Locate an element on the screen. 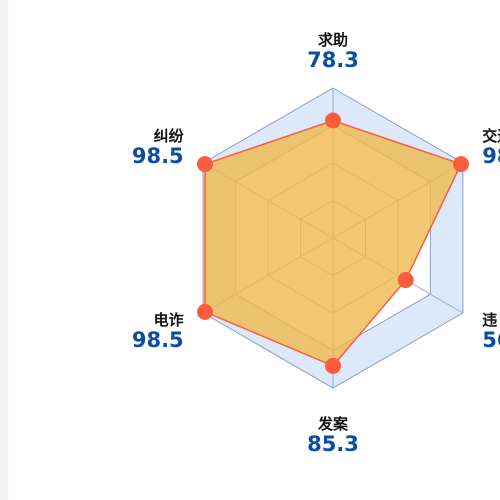 The image size is (500, 500). axis-label: 违 is located at coordinates (489, 320).